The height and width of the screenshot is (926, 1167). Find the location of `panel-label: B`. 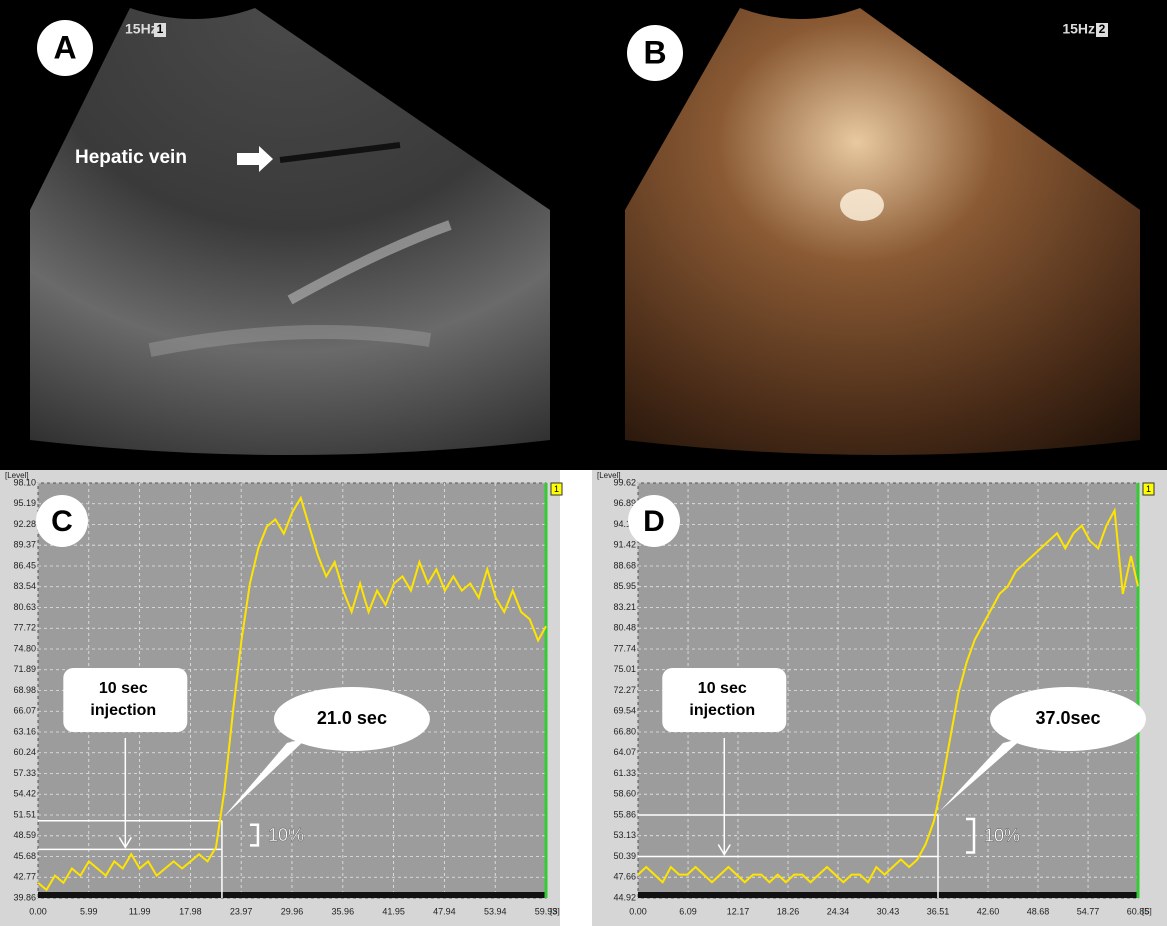

panel-label: B is located at coordinates (654, 52).